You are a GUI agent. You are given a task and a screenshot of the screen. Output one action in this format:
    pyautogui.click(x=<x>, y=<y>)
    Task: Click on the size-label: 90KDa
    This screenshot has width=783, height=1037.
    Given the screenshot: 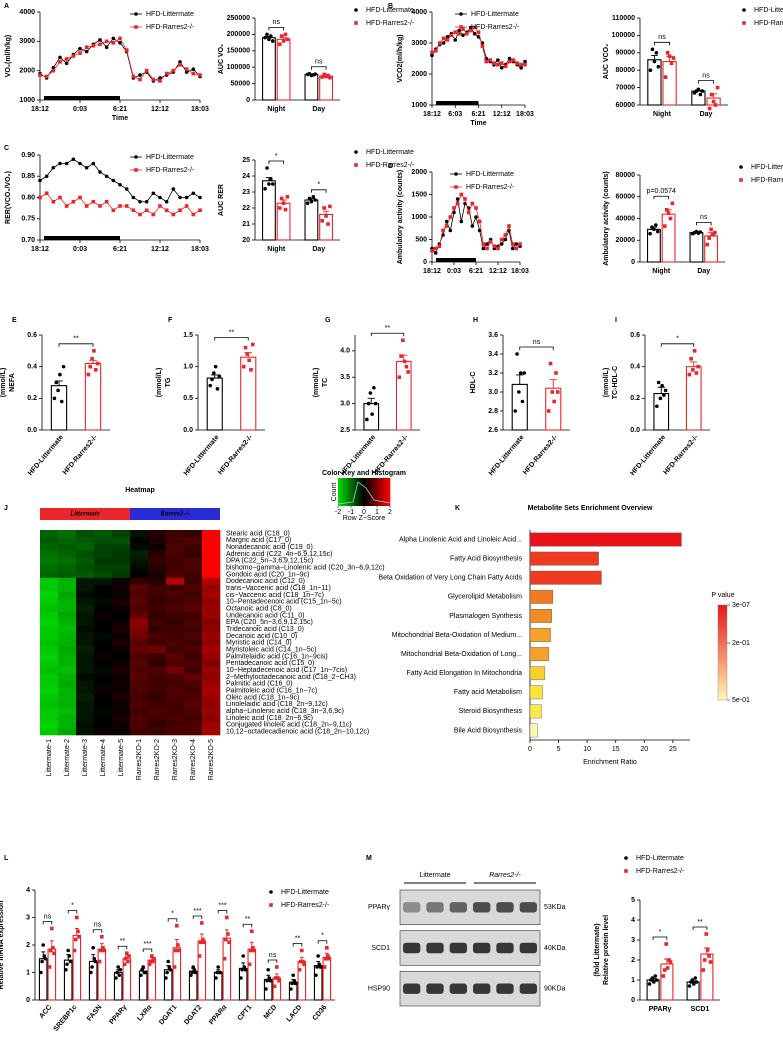 What is the action you would take?
    pyautogui.click(x=555, y=989)
    